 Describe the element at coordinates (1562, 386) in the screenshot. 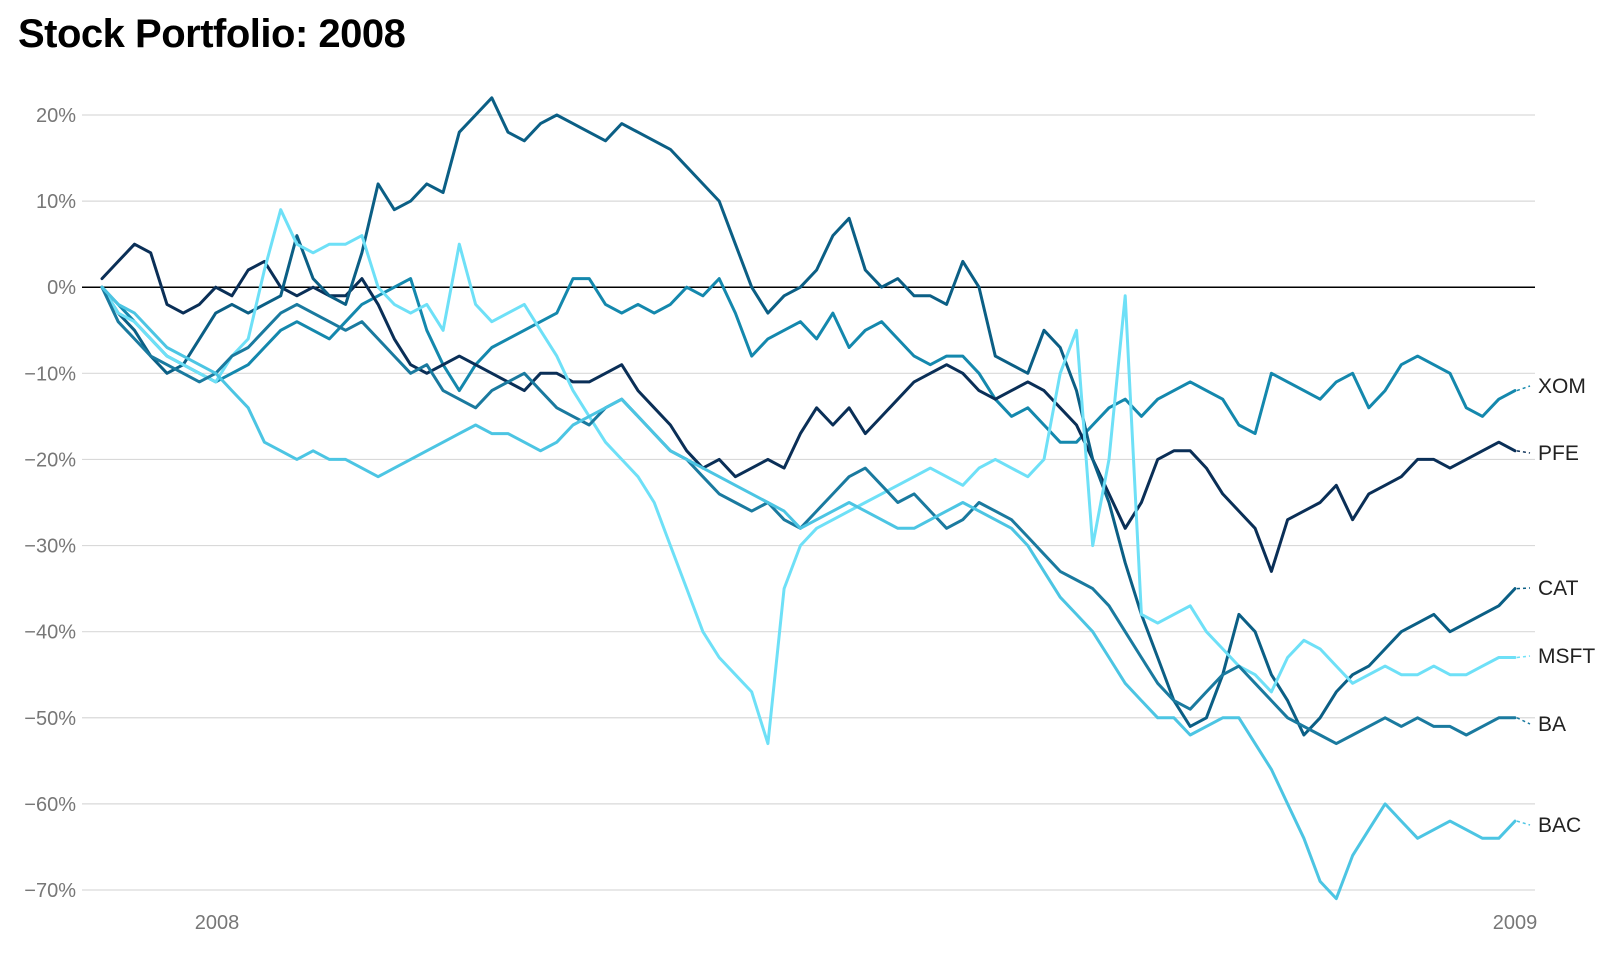

I see `series-label-xom: XOM` at that location.